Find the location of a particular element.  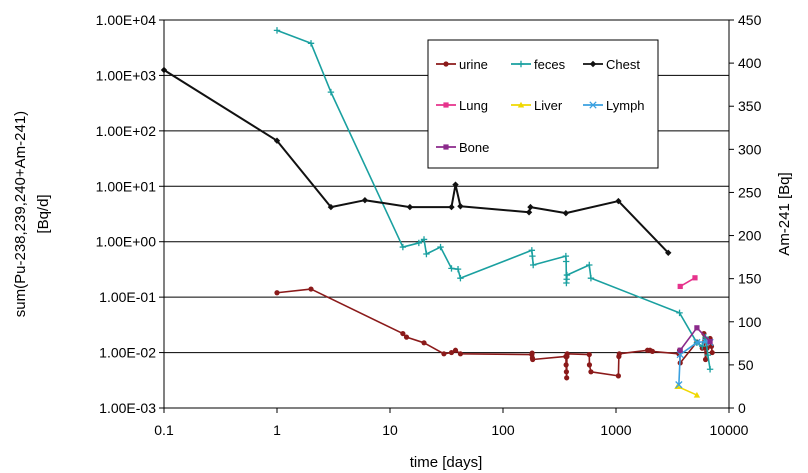

legend-label-lymph: Lymph is located at coordinates (625, 105).